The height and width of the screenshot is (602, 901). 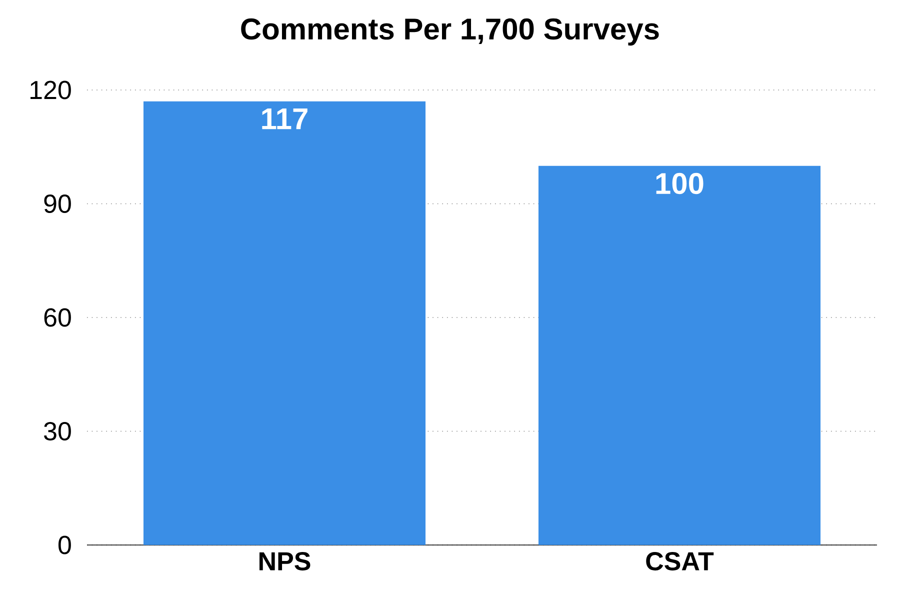 What do you see at coordinates (680, 561) in the screenshot?
I see `x-tick-label: CSAT` at bounding box center [680, 561].